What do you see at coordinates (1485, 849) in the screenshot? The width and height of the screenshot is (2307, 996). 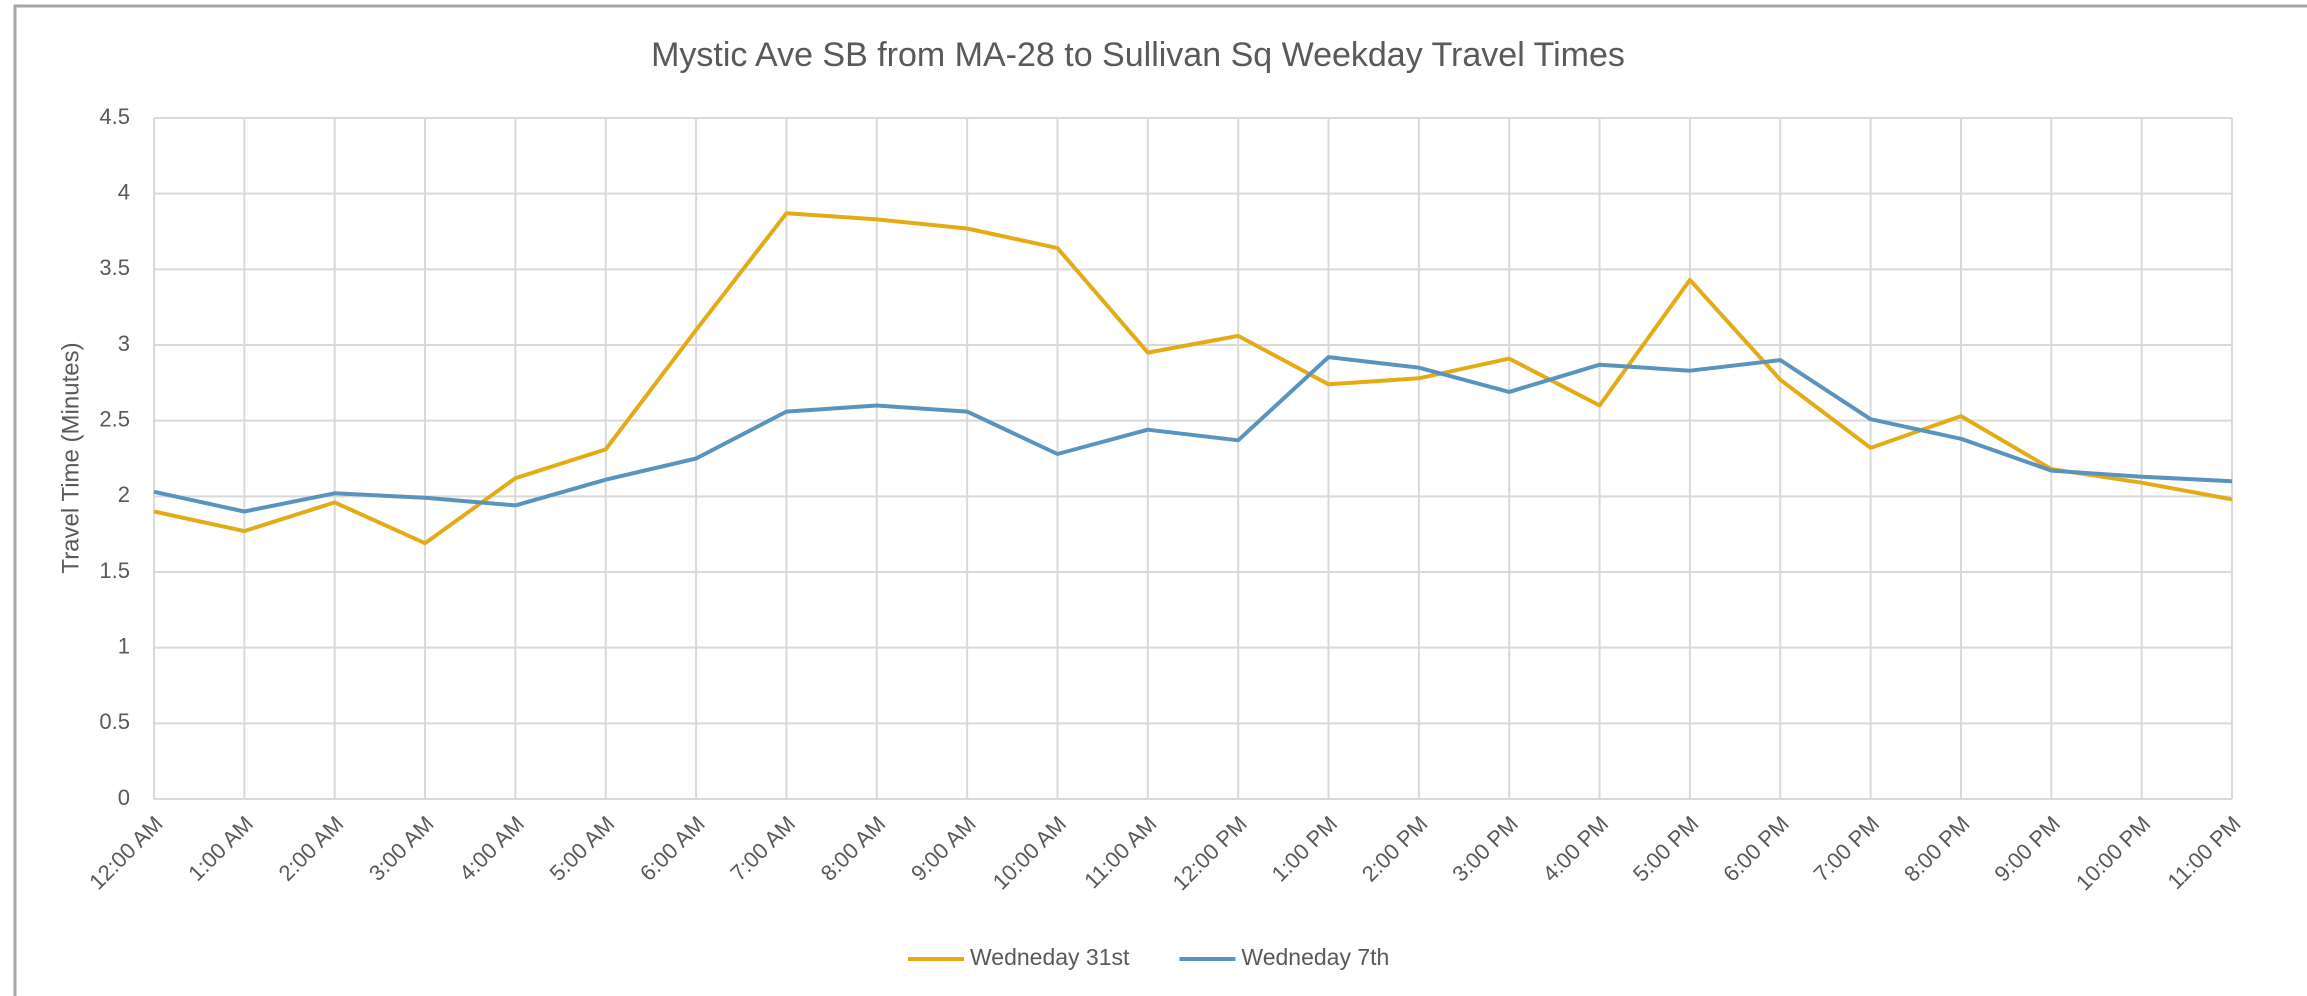 I see `x-tick-label: 3:00 PM` at bounding box center [1485, 849].